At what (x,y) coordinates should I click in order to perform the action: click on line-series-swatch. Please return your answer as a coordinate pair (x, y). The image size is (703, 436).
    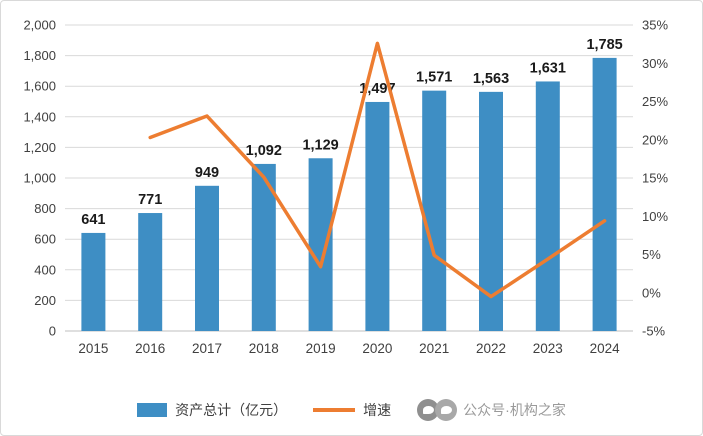
    Looking at the image, I should click on (334, 410).